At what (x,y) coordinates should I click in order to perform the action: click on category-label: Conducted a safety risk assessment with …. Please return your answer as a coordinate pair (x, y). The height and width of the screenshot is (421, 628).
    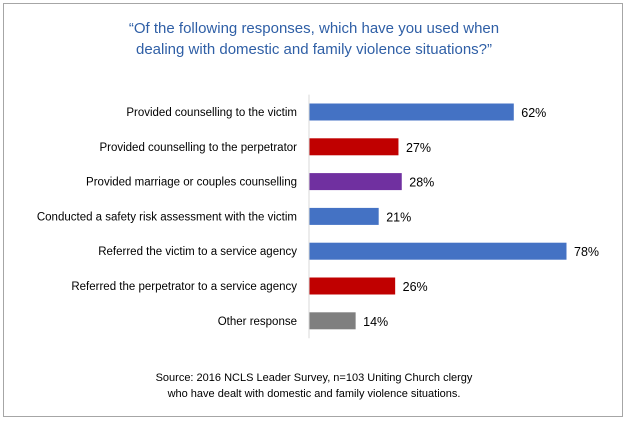
    Looking at the image, I should click on (167, 217).